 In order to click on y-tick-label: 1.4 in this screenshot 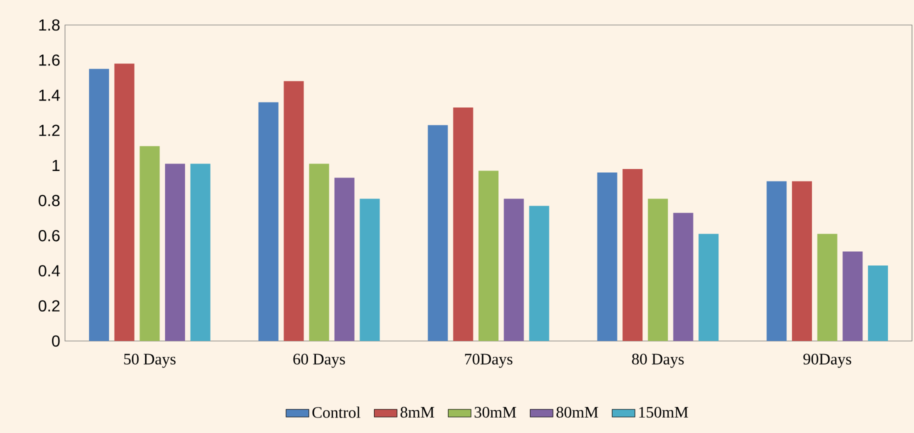, I will do `click(49, 95)`.